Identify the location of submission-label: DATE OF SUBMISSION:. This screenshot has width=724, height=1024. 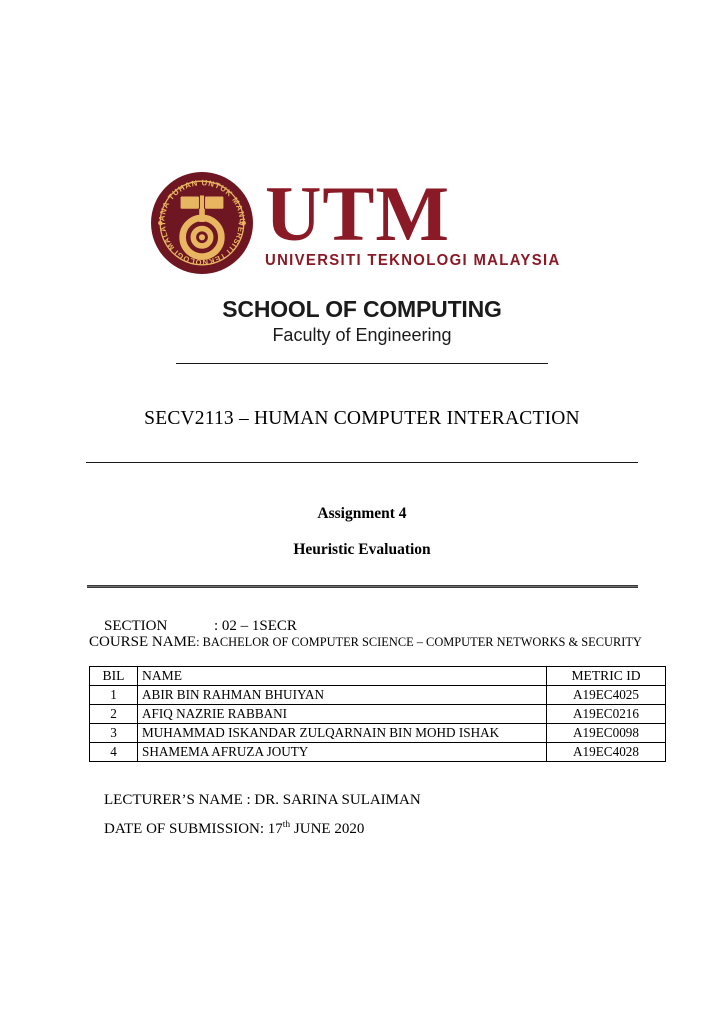
(184, 829).